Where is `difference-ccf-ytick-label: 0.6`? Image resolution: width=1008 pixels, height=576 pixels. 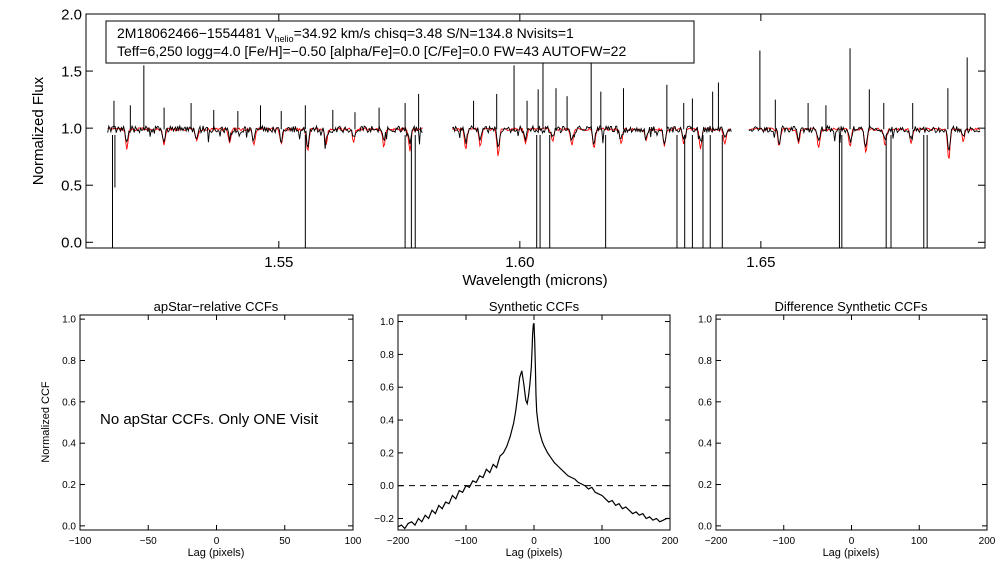
difference-ccf-ytick-label: 0.6 is located at coordinates (705, 402).